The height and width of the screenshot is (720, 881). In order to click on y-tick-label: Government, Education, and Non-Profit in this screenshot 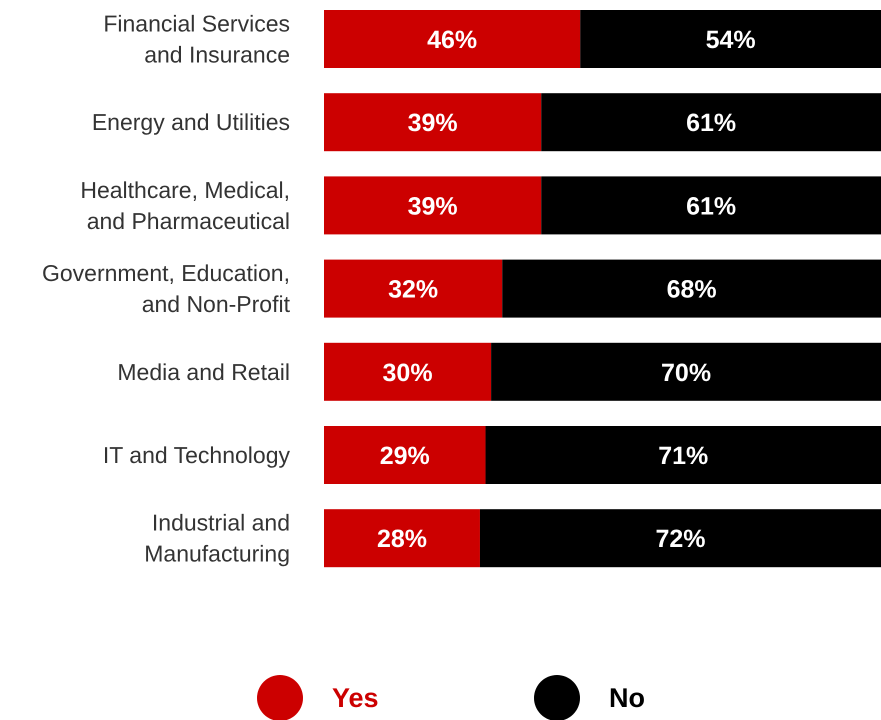, I will do `click(166, 289)`.